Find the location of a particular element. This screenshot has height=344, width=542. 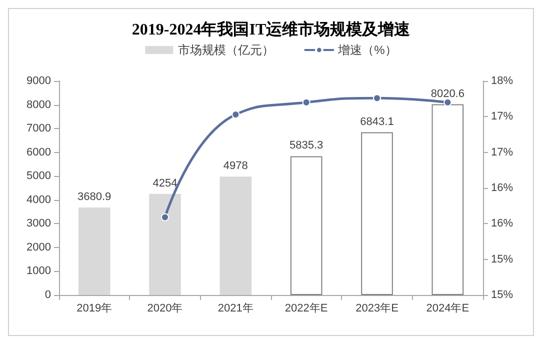

legend-label: 增速（%） is located at coordinates (367, 50).